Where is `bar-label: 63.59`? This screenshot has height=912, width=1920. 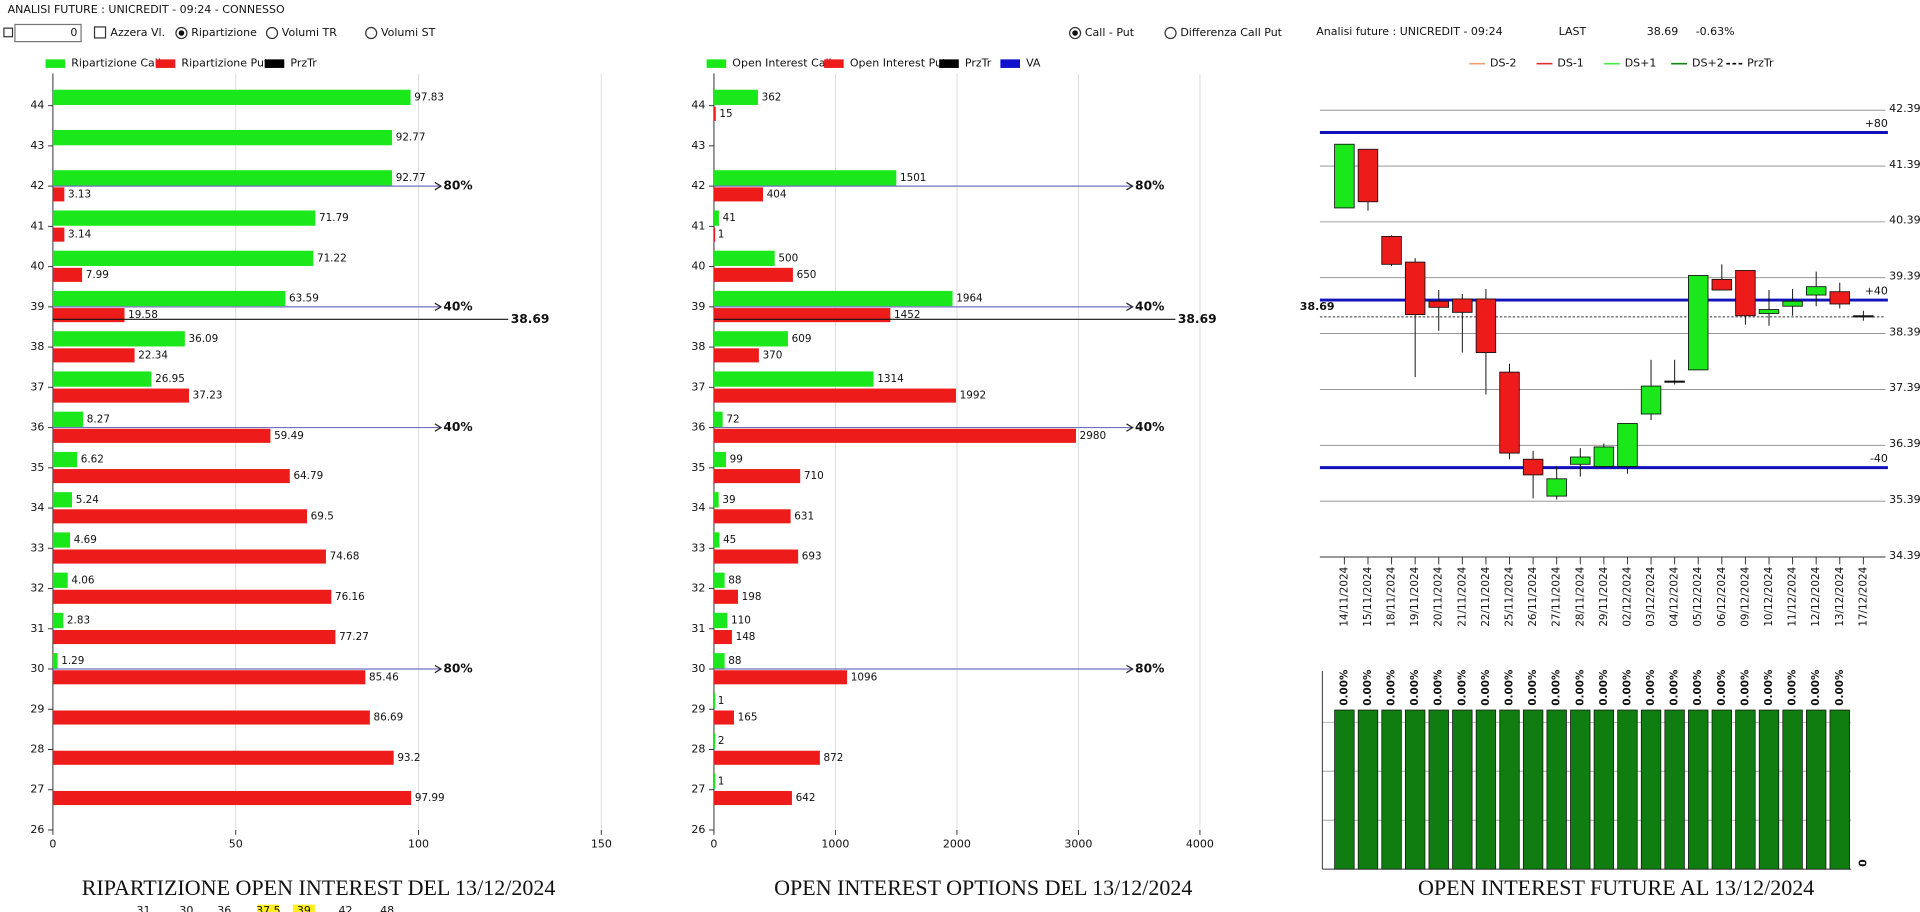
bar-label: 63.59 is located at coordinates (304, 299).